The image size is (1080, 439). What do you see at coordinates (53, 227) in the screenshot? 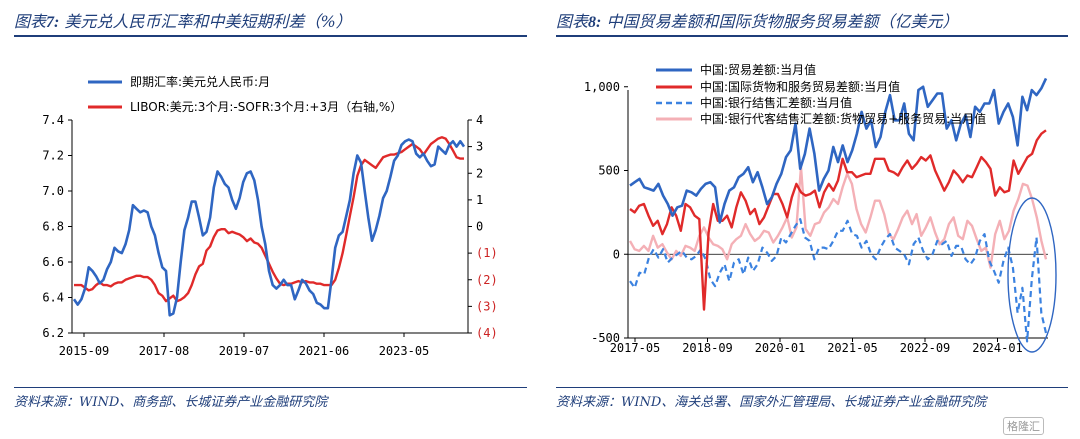
I see `left-y-tick-label: 6.8` at bounding box center [53, 227].